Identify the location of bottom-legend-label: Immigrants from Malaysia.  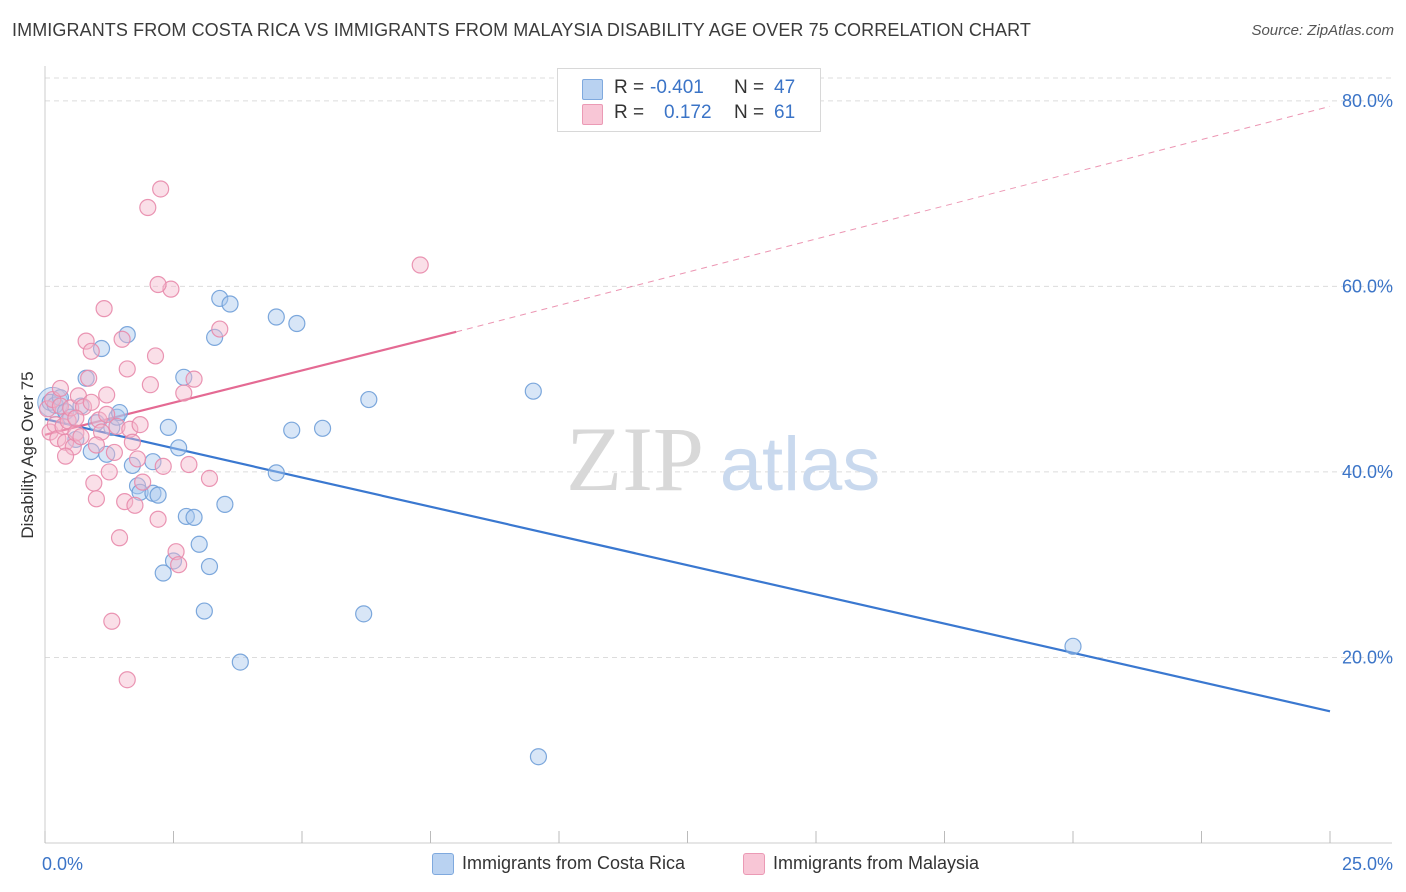
(876, 863).